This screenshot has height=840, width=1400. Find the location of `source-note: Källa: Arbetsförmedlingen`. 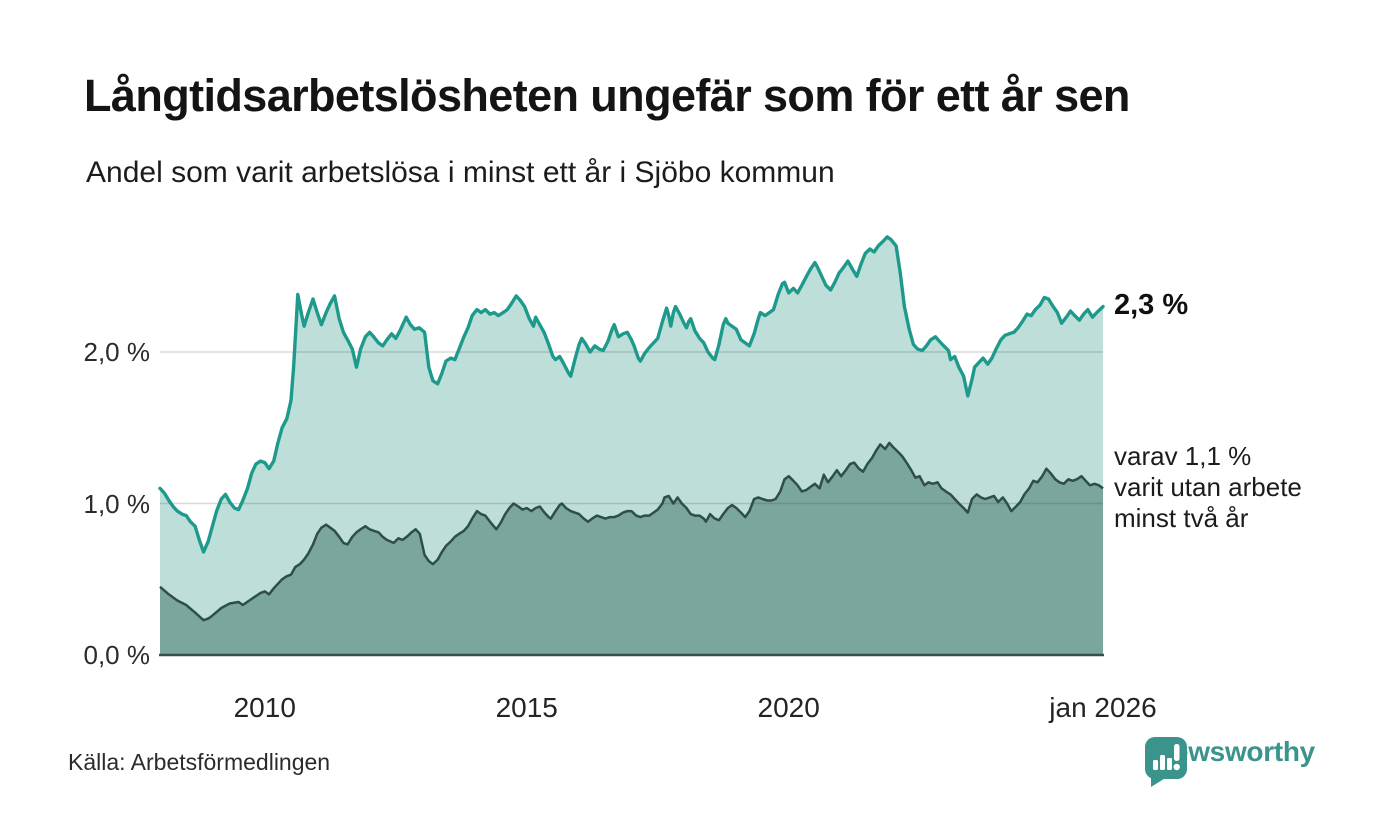

source-note: Källa: Arbetsförmedlingen is located at coordinates (199, 762).